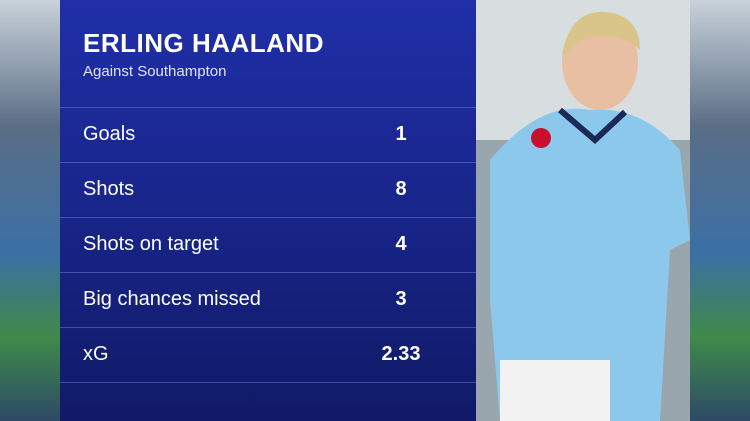 This screenshot has width=750, height=421. What do you see at coordinates (203, 43) in the screenshot?
I see `player-name: ERLING HAALAND` at bounding box center [203, 43].